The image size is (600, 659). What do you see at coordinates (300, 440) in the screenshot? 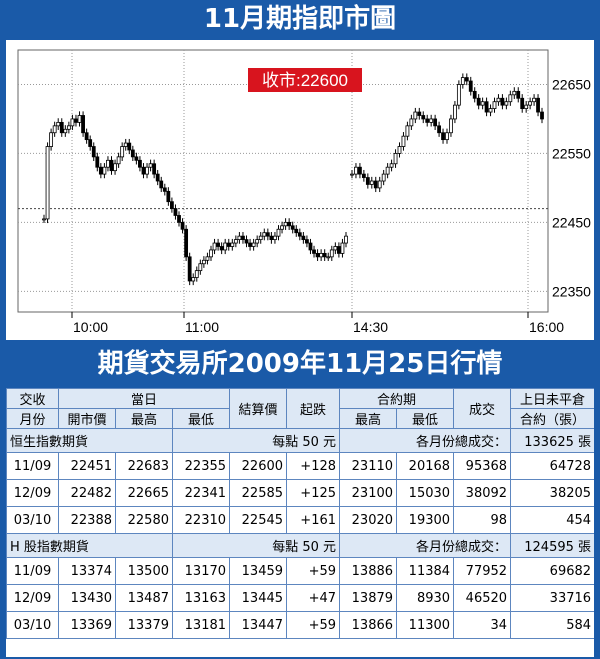
I see `section-header-hsi: 恒生指數期貨 每點 50 元 各月份總成交： 133625 張` at bounding box center [300, 440].